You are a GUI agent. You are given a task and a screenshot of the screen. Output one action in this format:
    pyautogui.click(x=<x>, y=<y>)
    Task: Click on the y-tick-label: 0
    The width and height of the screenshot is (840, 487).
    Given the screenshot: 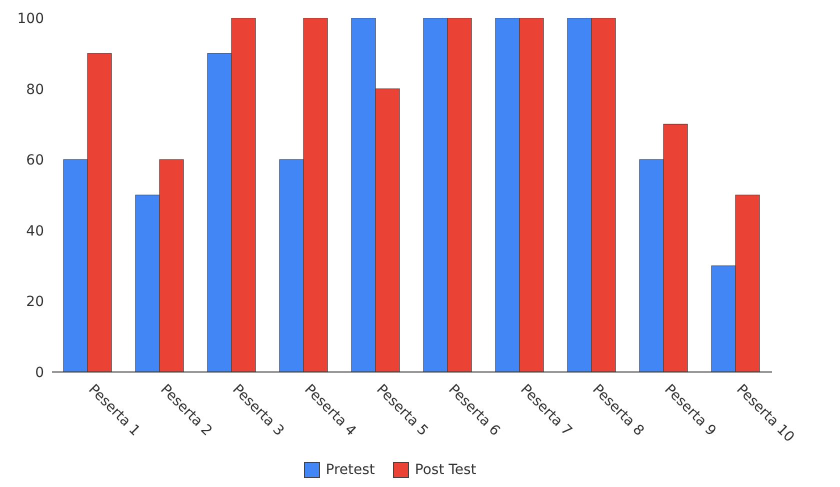 What is the action you would take?
    pyautogui.click(x=39, y=372)
    